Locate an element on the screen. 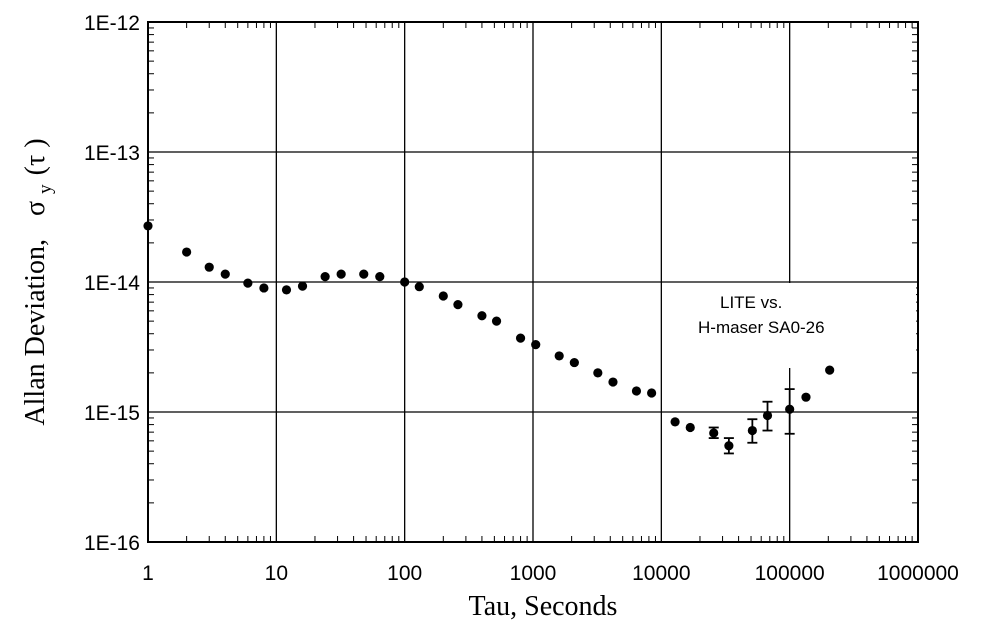  x-tick-labels: 1 10 100 1000 10000 100000 1000000 is located at coordinates (550, 573).